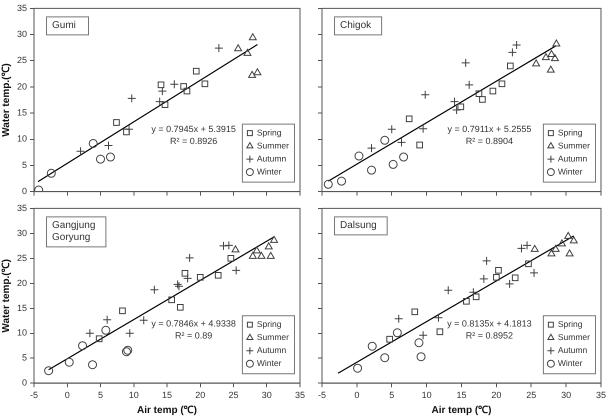 This screenshot has width=609, height=416. Describe the element at coordinates (194, 141) in the screenshot. I see `annotation: R² = 0.8926` at that location.